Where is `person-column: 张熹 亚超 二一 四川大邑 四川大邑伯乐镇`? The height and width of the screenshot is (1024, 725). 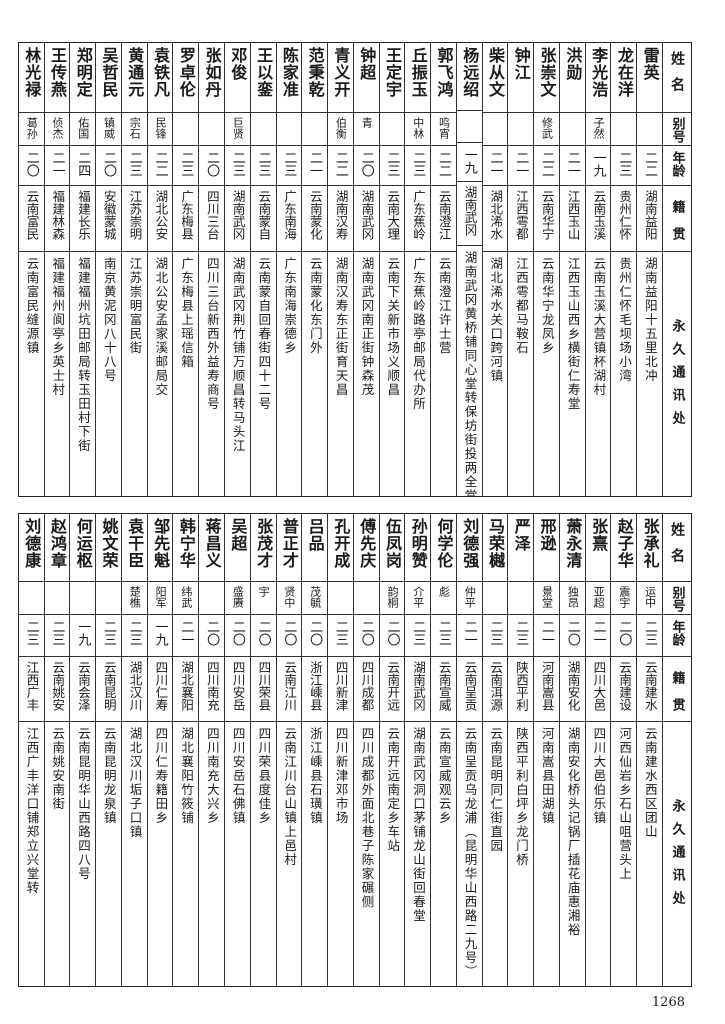 person-column: 张熹 亚超 二一 四川大邑 四川大邑伯乐镇 is located at coordinates (597, 750).